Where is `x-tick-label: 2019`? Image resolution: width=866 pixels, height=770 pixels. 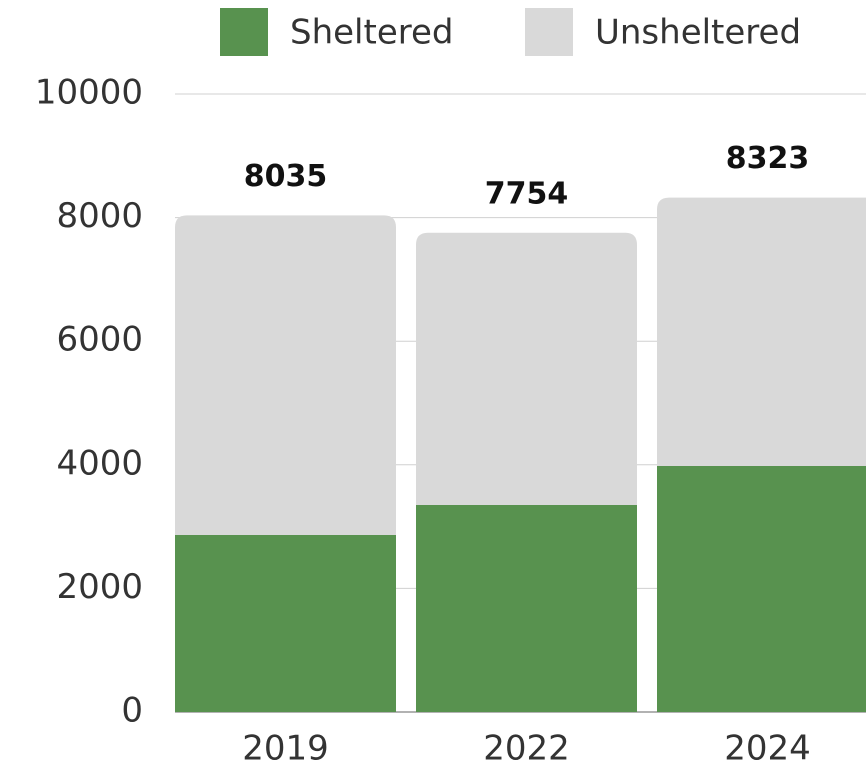
x-tick-label: 2019 is located at coordinates (285, 749).